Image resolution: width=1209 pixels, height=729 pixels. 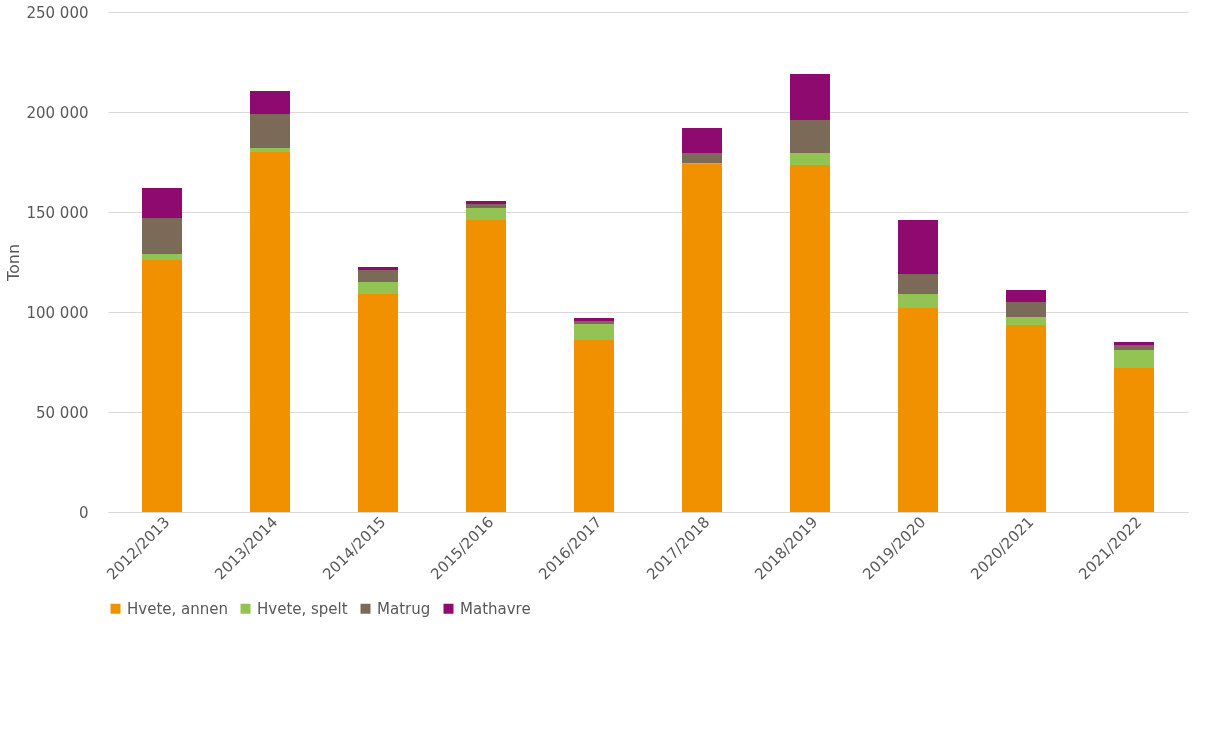 What do you see at coordinates (177, 608) in the screenshot?
I see `legend-label: Hvete, annen` at bounding box center [177, 608].